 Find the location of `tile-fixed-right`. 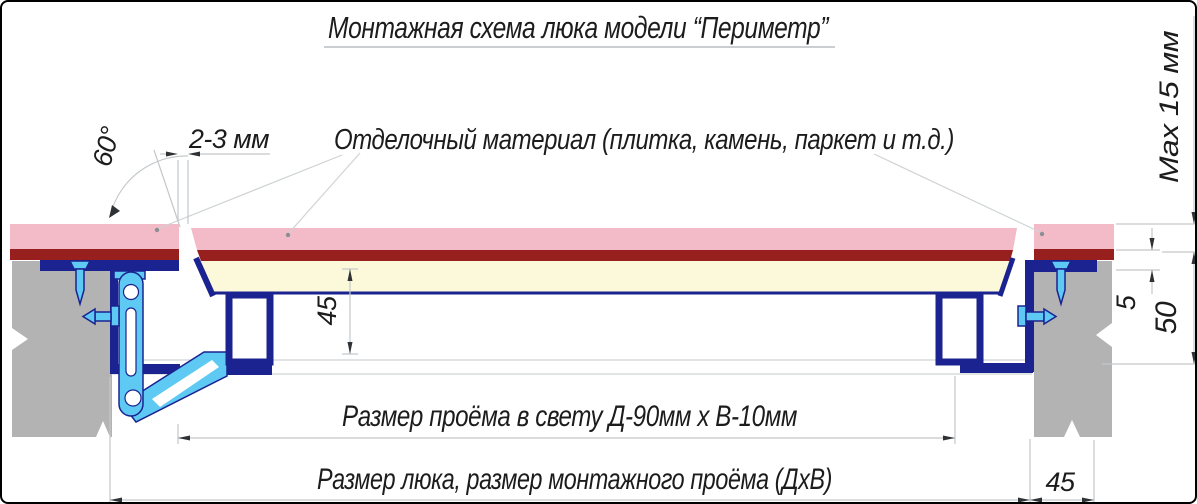

tile-fixed-right is located at coordinates (1074, 236).